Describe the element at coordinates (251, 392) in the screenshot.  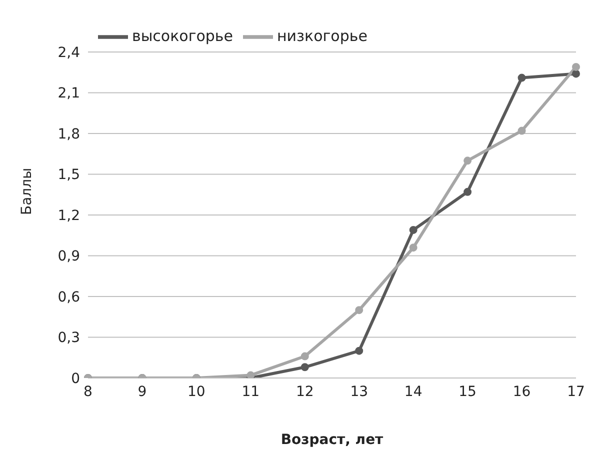
I see `x-tick-label: 11` at that location.